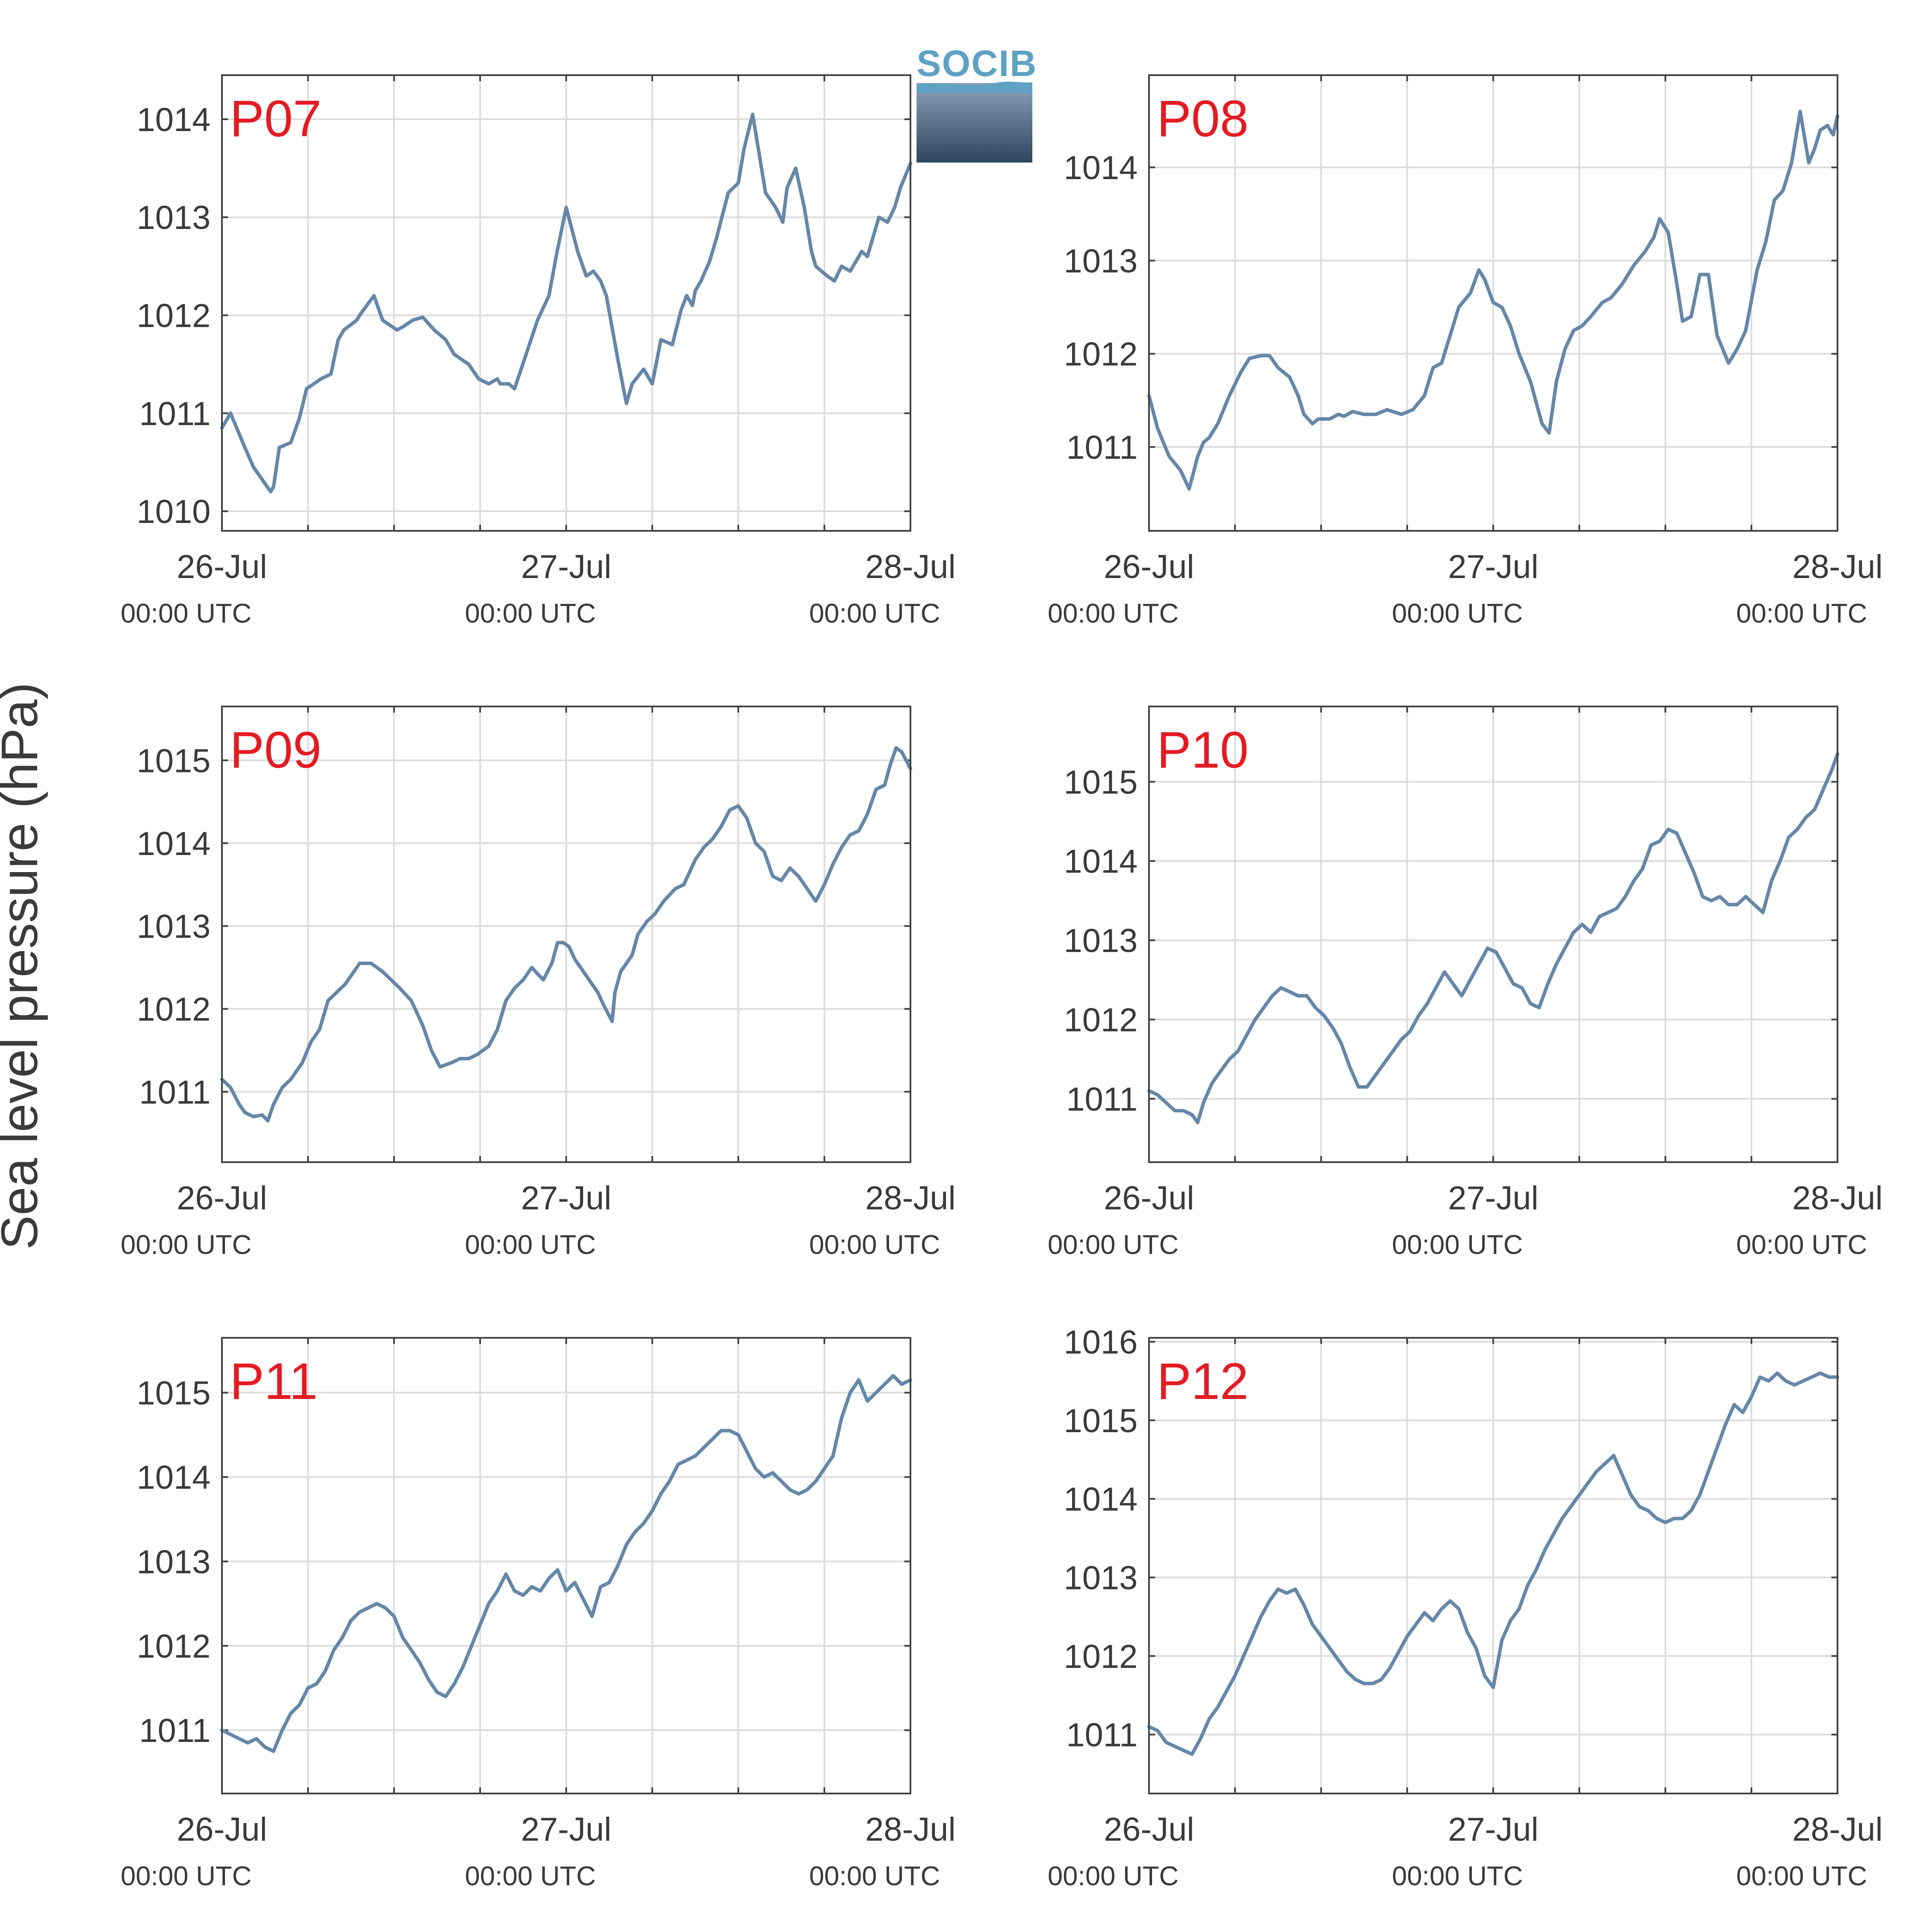 The width and height of the screenshot is (1924, 1932). Describe the element at coordinates (276, 119) in the screenshot. I see `panel-title: P07` at that location.